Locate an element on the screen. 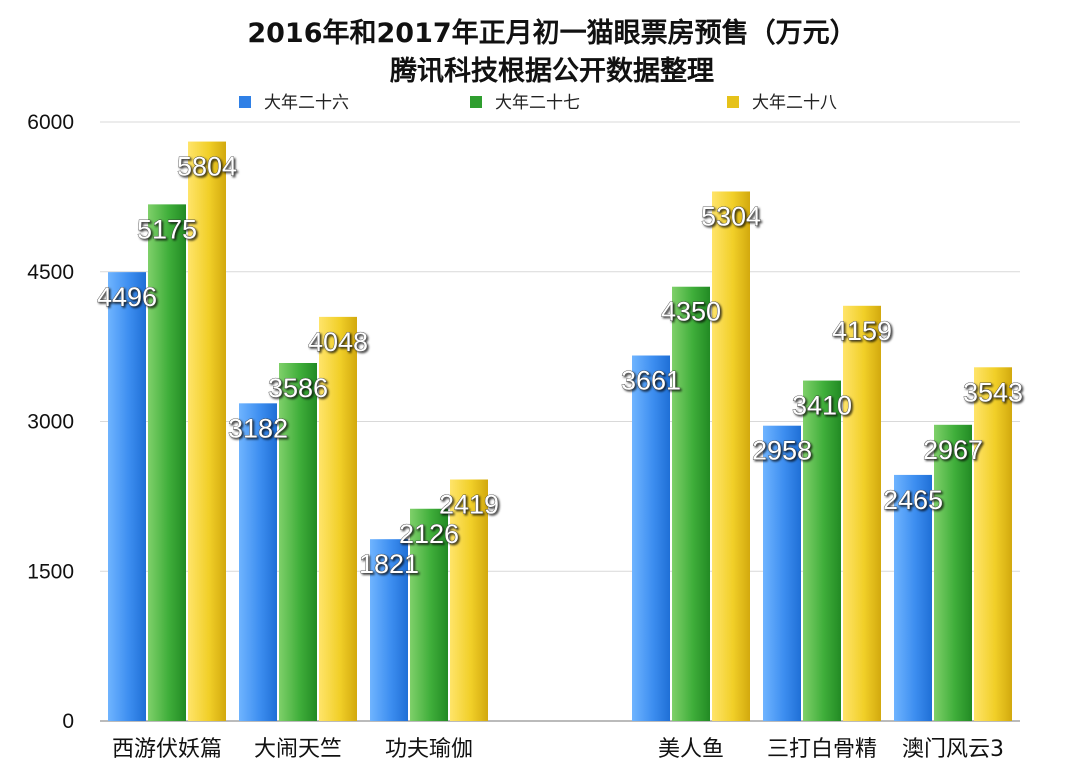 The width and height of the screenshot is (1066, 784). data-label: 2967 is located at coordinates (953, 450).